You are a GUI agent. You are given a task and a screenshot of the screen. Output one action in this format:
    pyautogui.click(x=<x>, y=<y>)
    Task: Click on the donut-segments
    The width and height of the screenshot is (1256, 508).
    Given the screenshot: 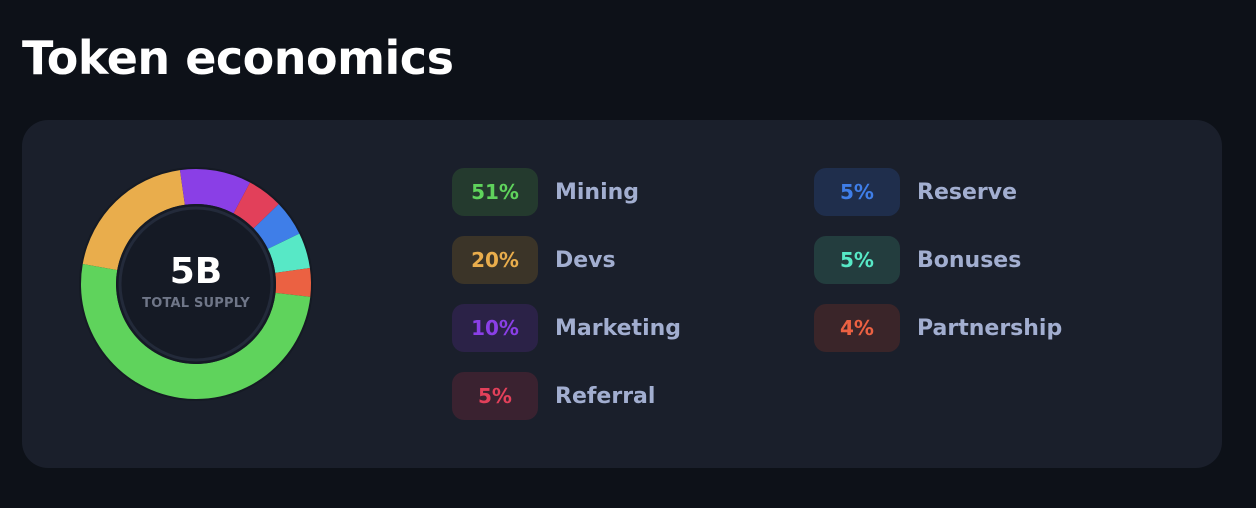 What is the action you would take?
    pyautogui.click(x=195, y=284)
    